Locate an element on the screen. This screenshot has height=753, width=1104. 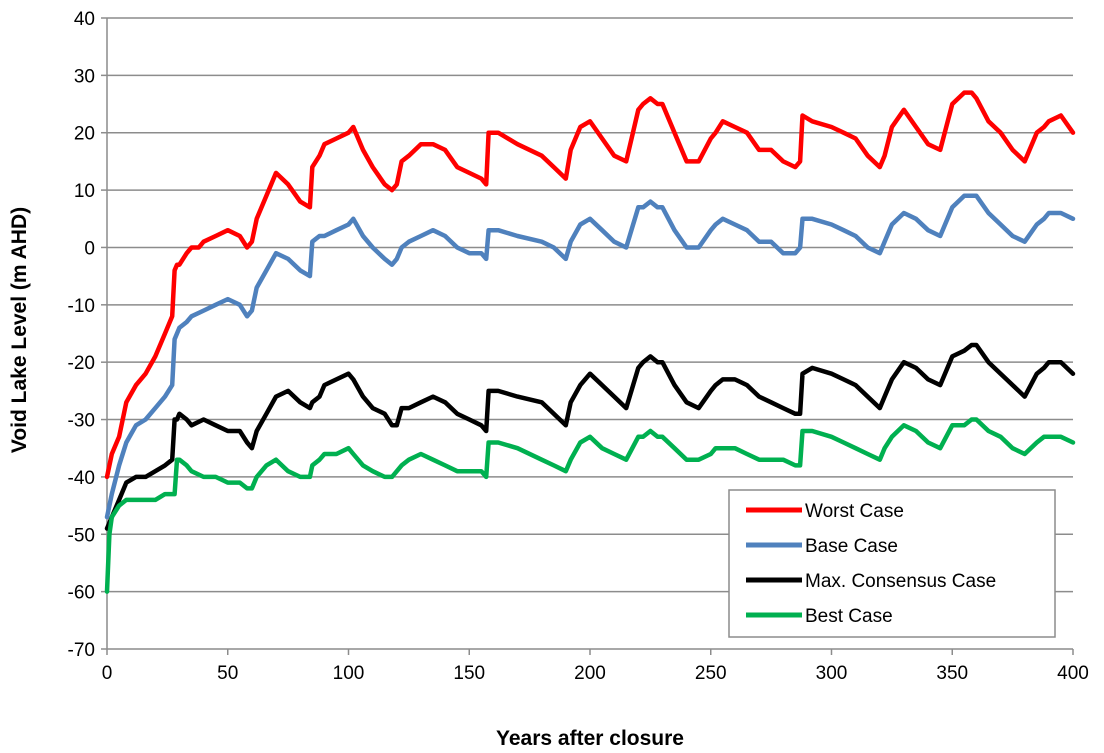
x-tick-label: 0 is located at coordinates (107, 673).